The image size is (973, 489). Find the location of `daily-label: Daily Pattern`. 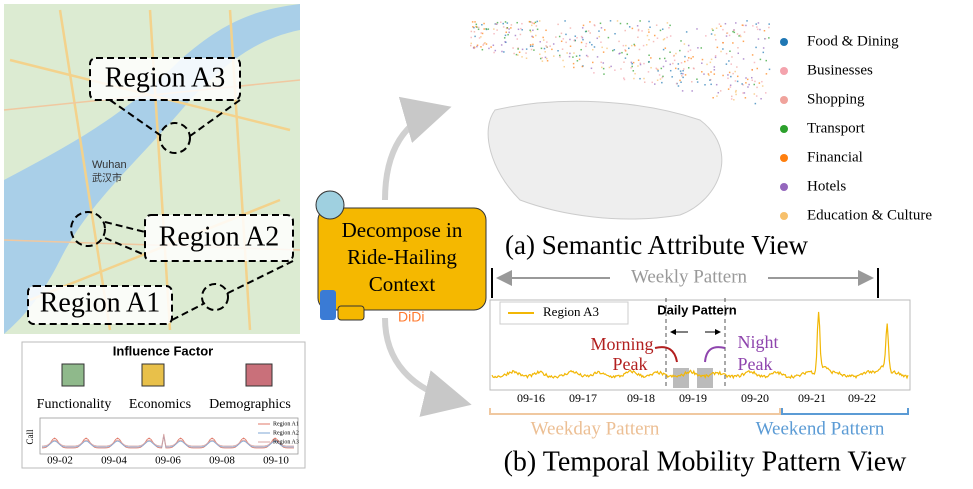

daily-label: Daily Pattern is located at coordinates (697, 309).